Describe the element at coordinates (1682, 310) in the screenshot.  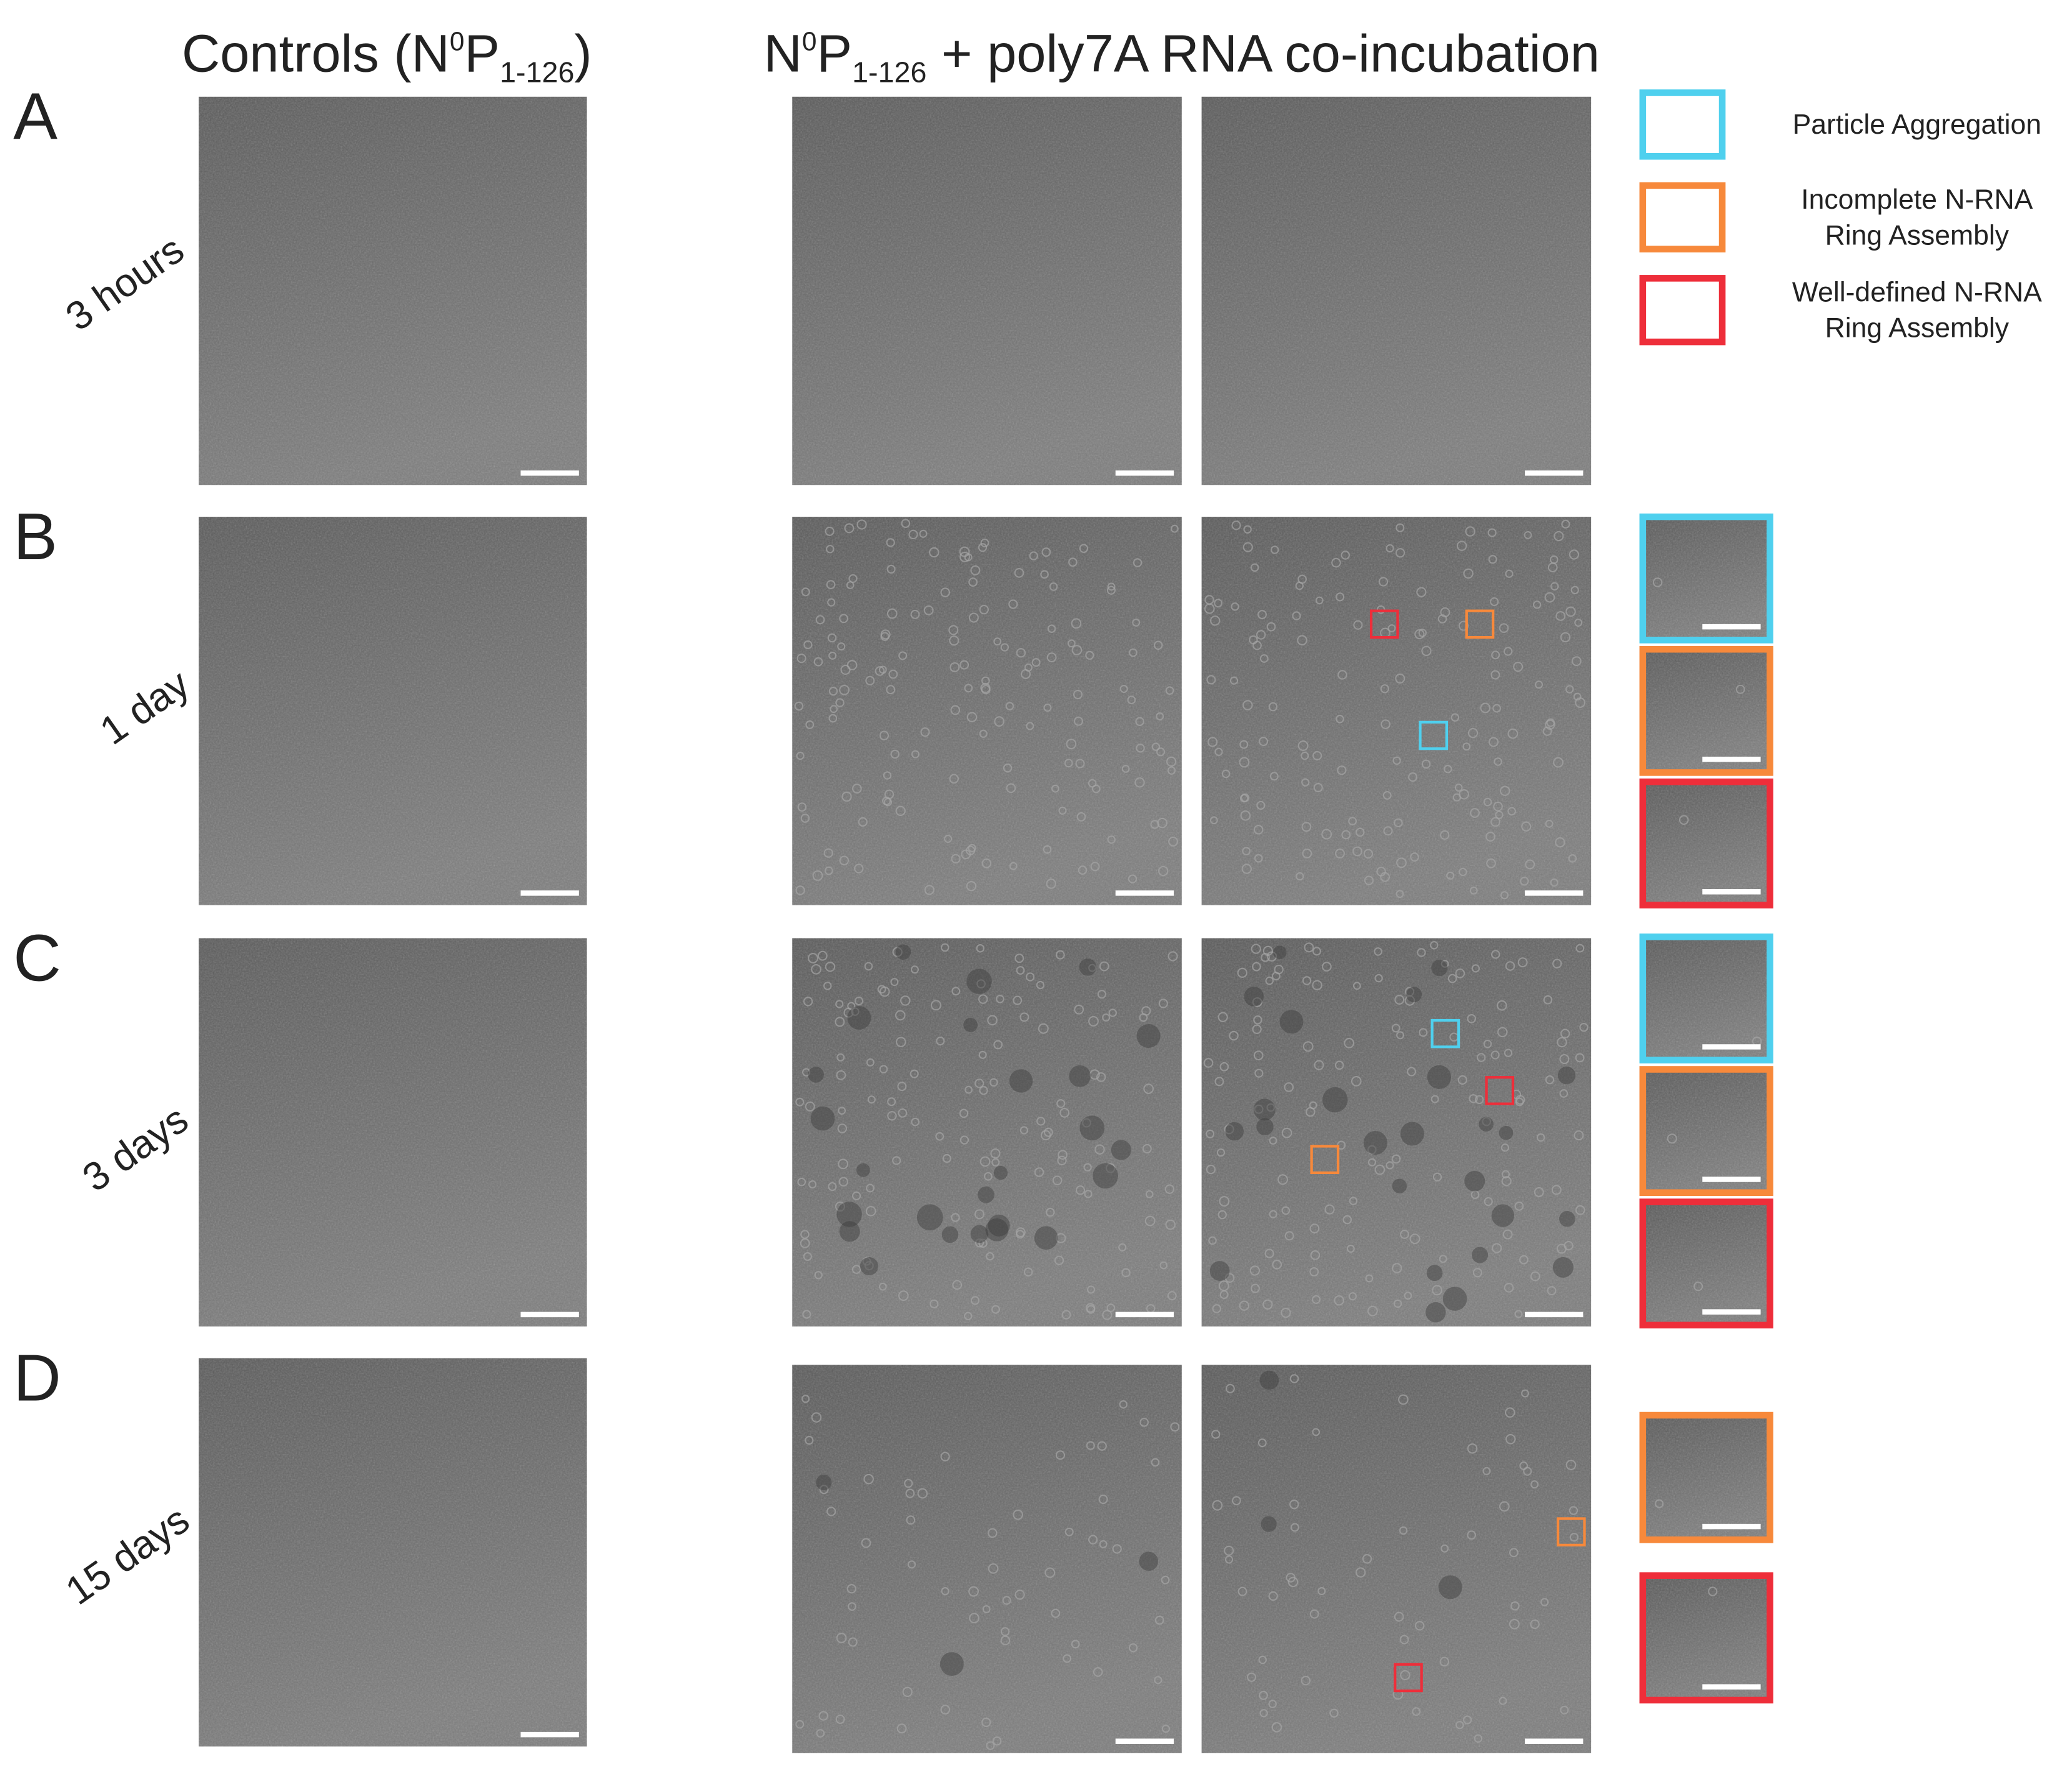
I see `legend-swatch` at that location.